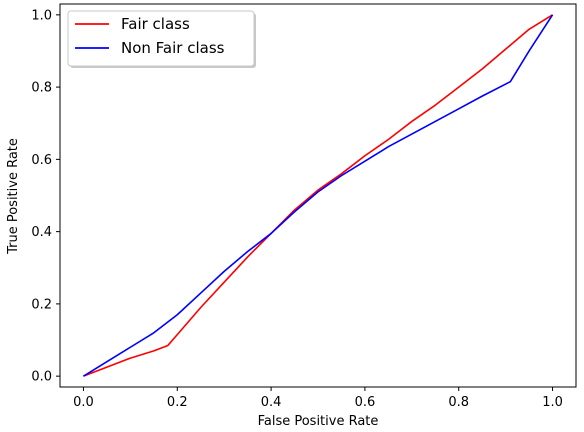  Describe the element at coordinates (458, 402) in the screenshot. I see `x-tick-label: 0.8` at that location.